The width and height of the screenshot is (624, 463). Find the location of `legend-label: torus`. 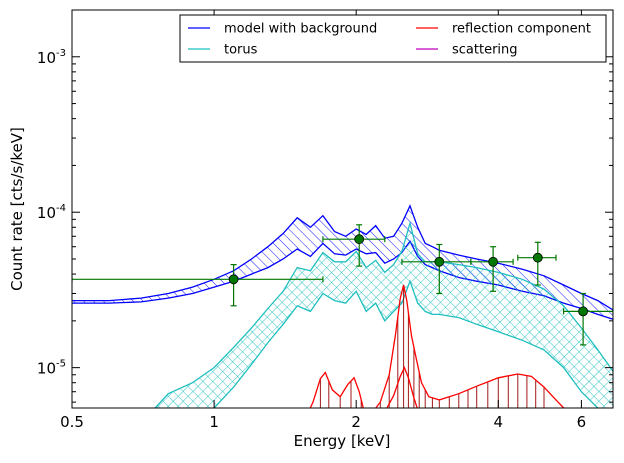

legend-label: torus is located at coordinates (241, 50).